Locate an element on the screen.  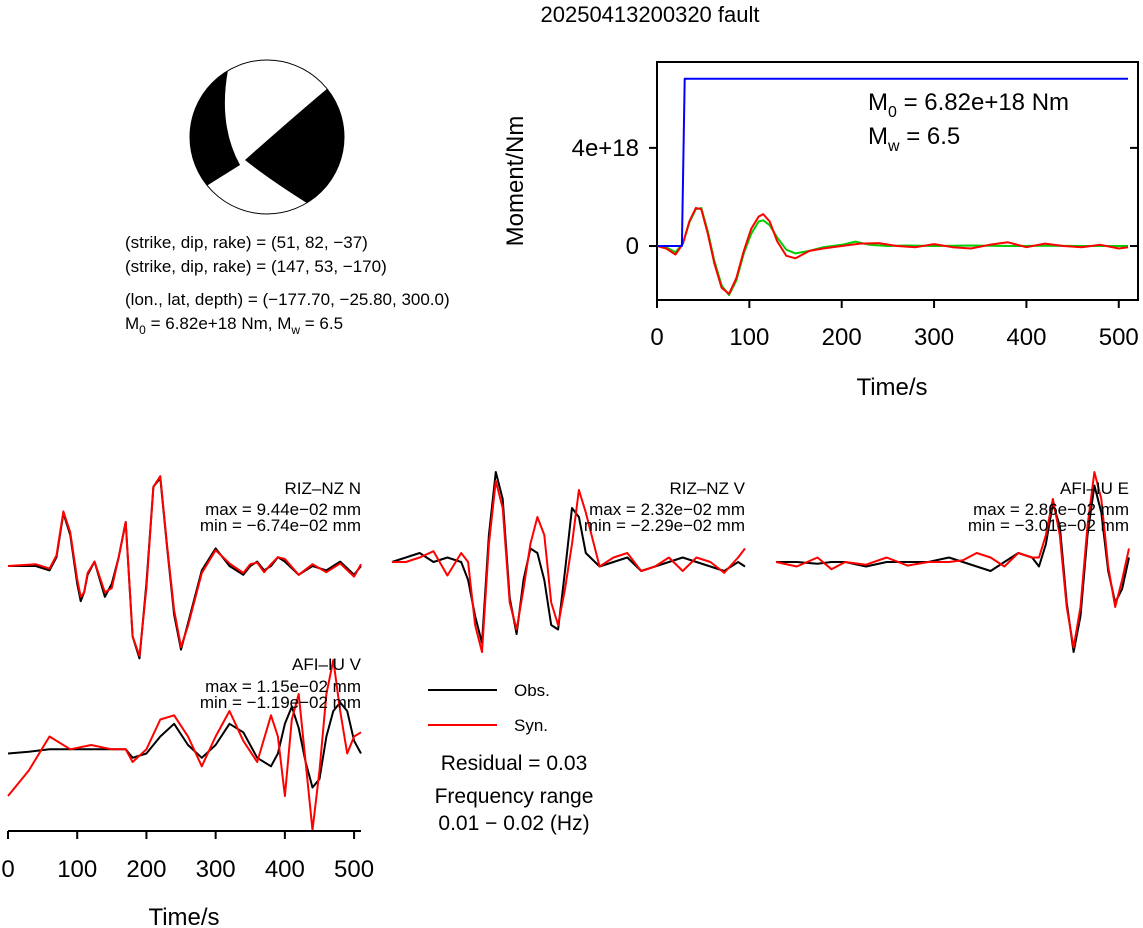
moment-y-axis-label: Moment/Nm is located at coordinates (515, 181).